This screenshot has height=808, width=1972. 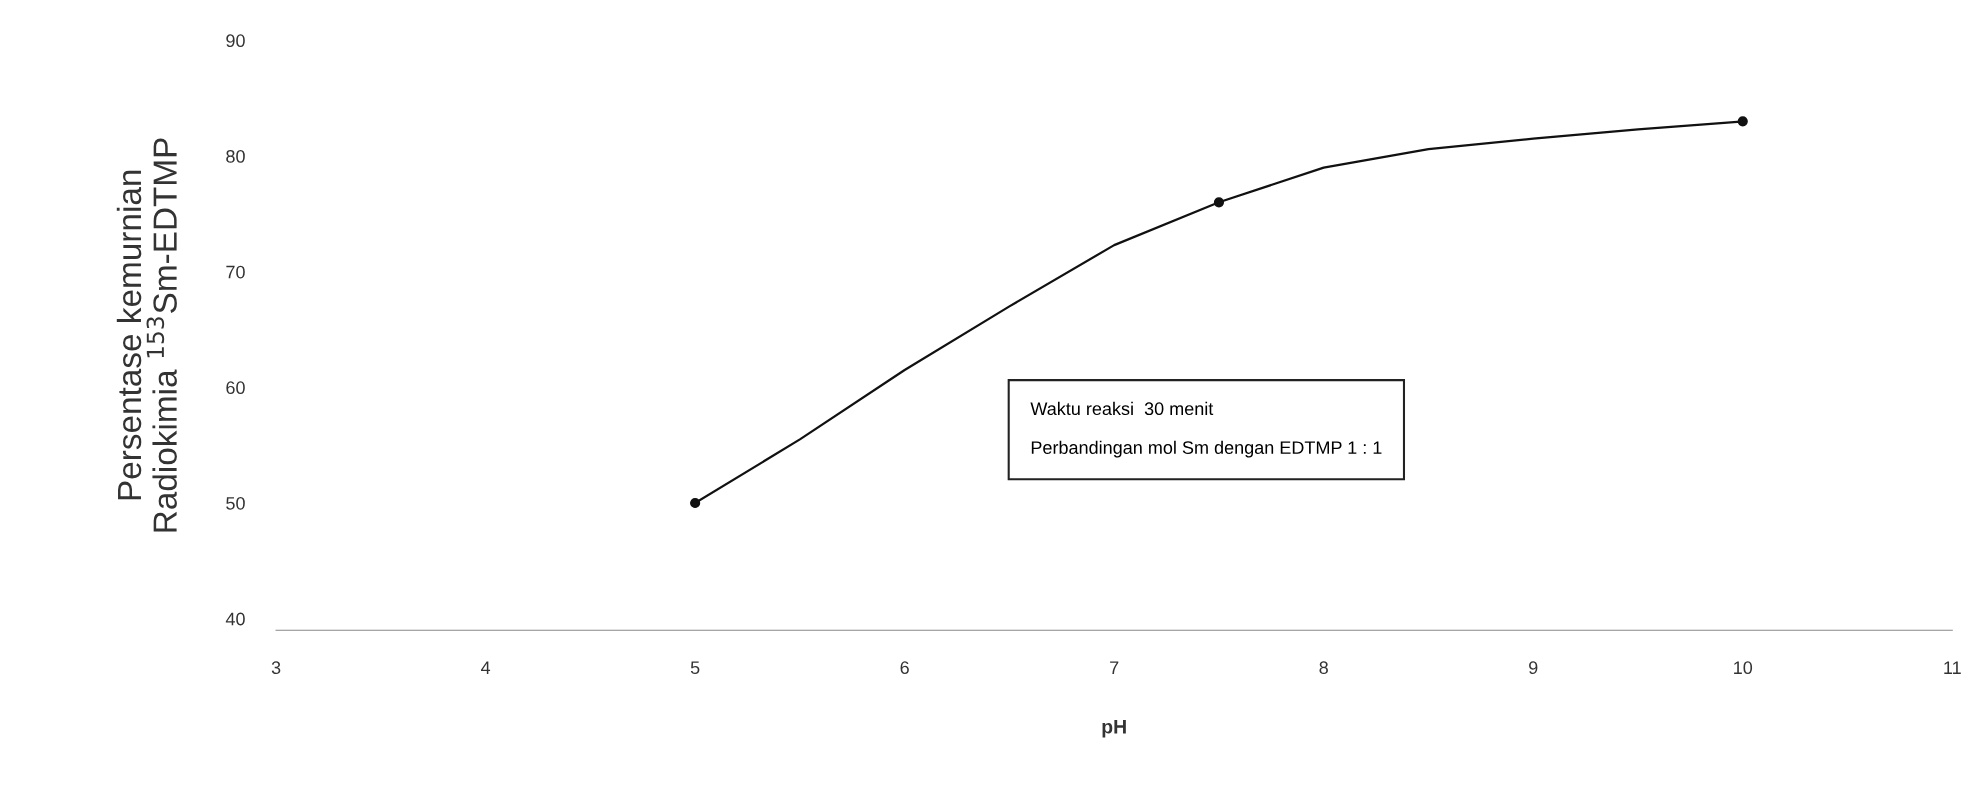 I want to click on y-tick-label: 70, so click(x=235, y=272).